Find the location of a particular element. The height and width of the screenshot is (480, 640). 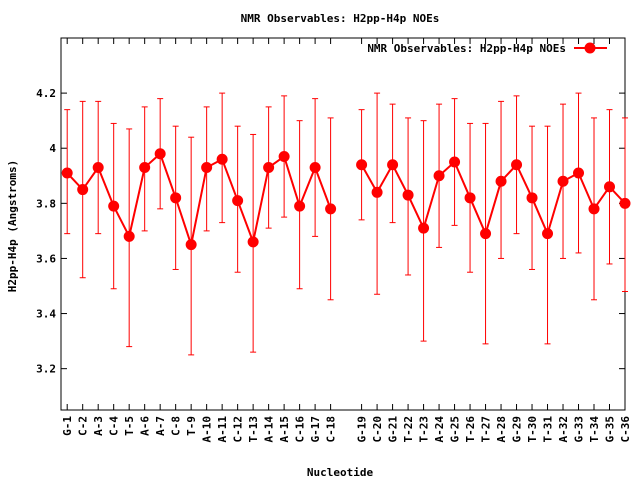

x-tick-label: C-8 is located at coordinates (176, 426).